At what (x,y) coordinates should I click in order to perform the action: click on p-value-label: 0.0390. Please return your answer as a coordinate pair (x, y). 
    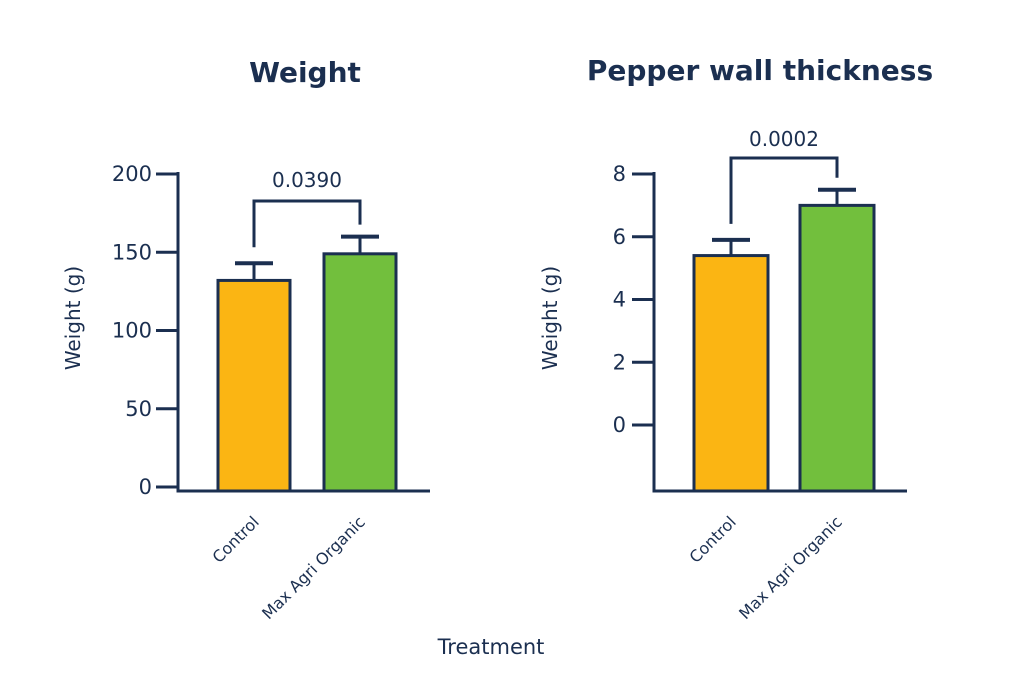
    Looking at the image, I should click on (307, 180).